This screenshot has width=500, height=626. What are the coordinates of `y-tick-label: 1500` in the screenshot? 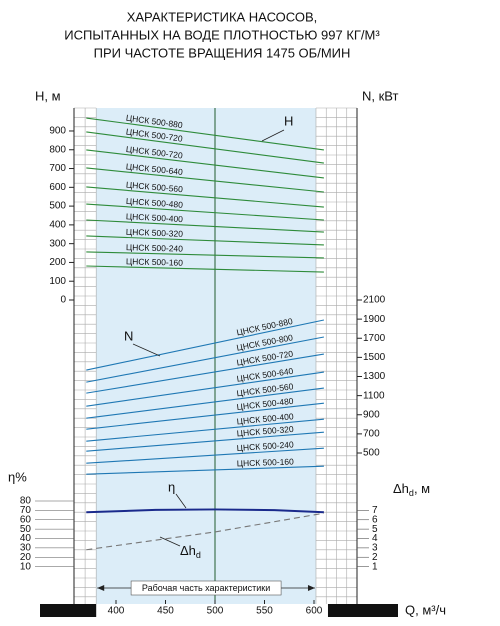 It's located at (374, 357).